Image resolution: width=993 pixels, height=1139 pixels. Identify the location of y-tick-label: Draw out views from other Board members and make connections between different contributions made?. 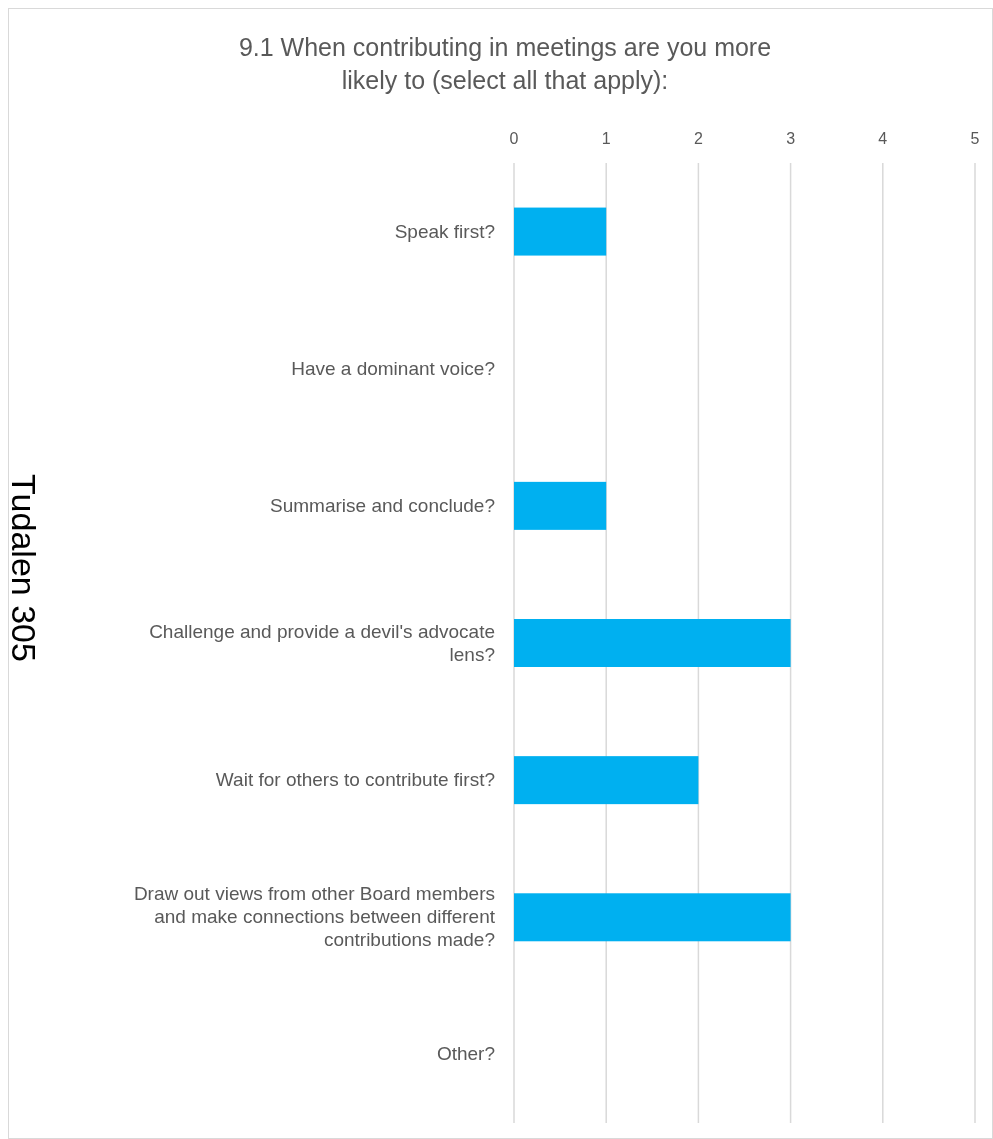
(314, 917).